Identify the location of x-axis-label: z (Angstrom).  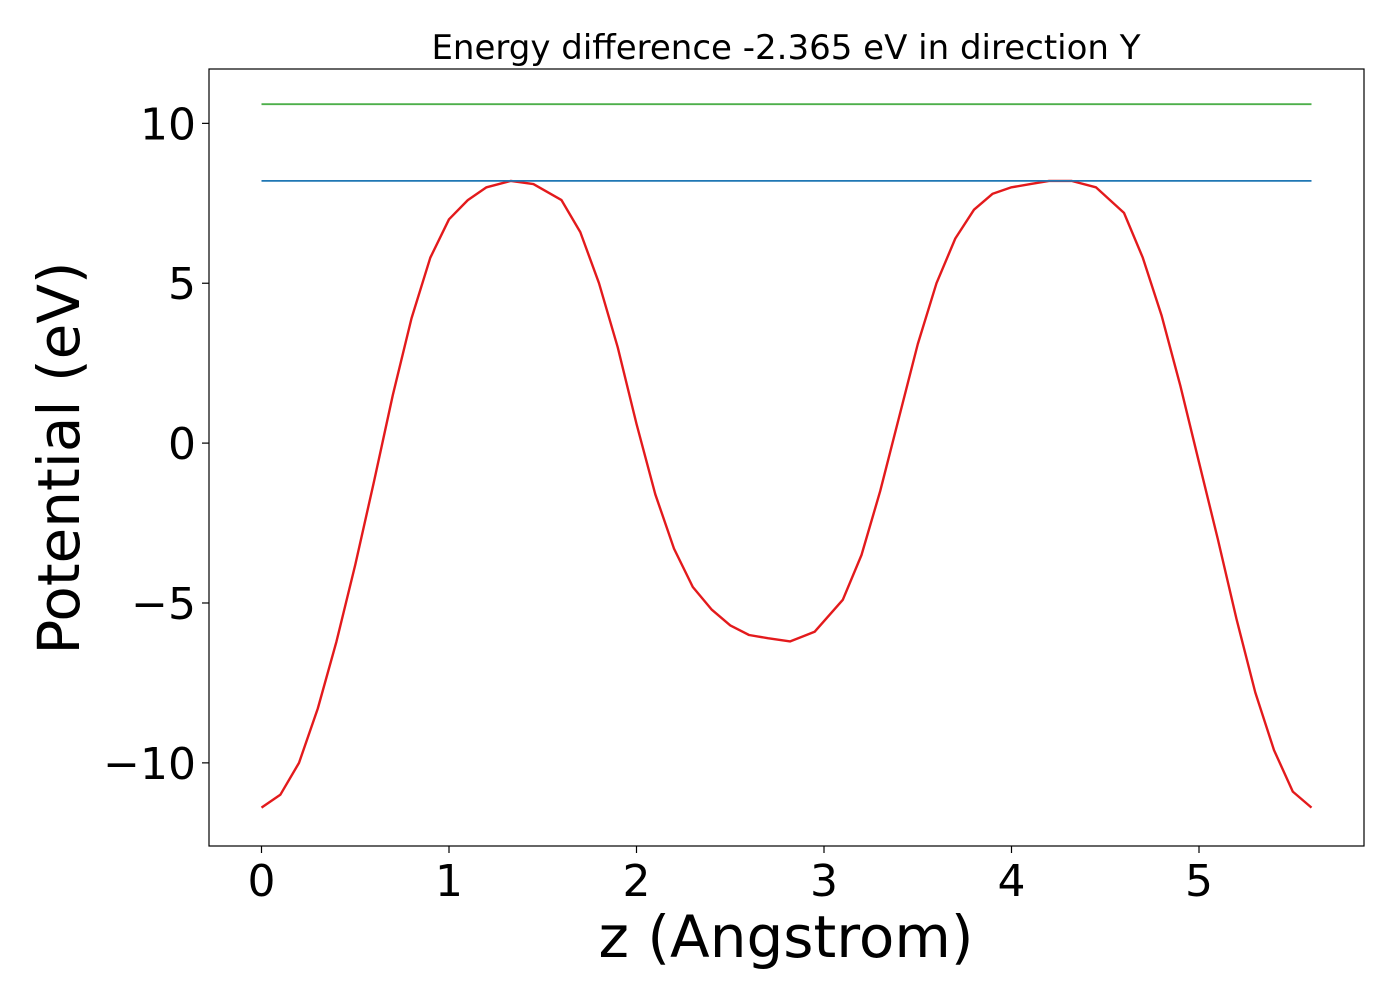
(786, 937).